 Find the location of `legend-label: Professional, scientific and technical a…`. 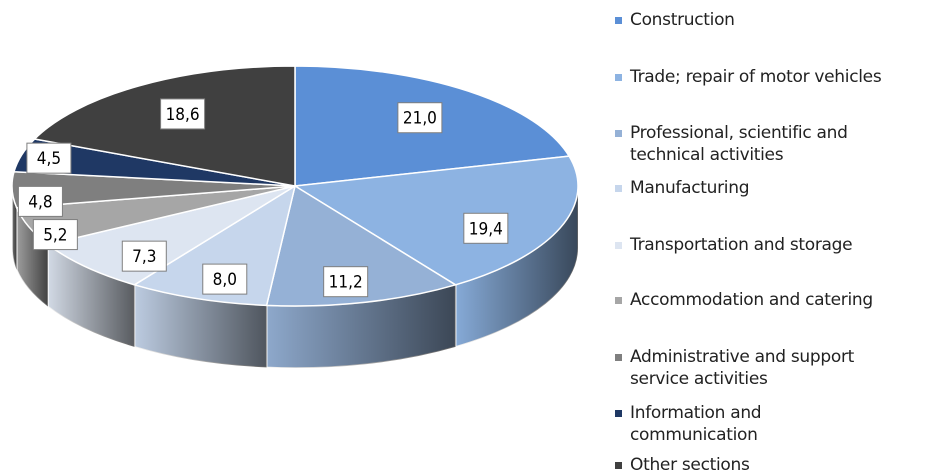

legend-label: Professional, scientific and technical a… is located at coordinates (739, 144).